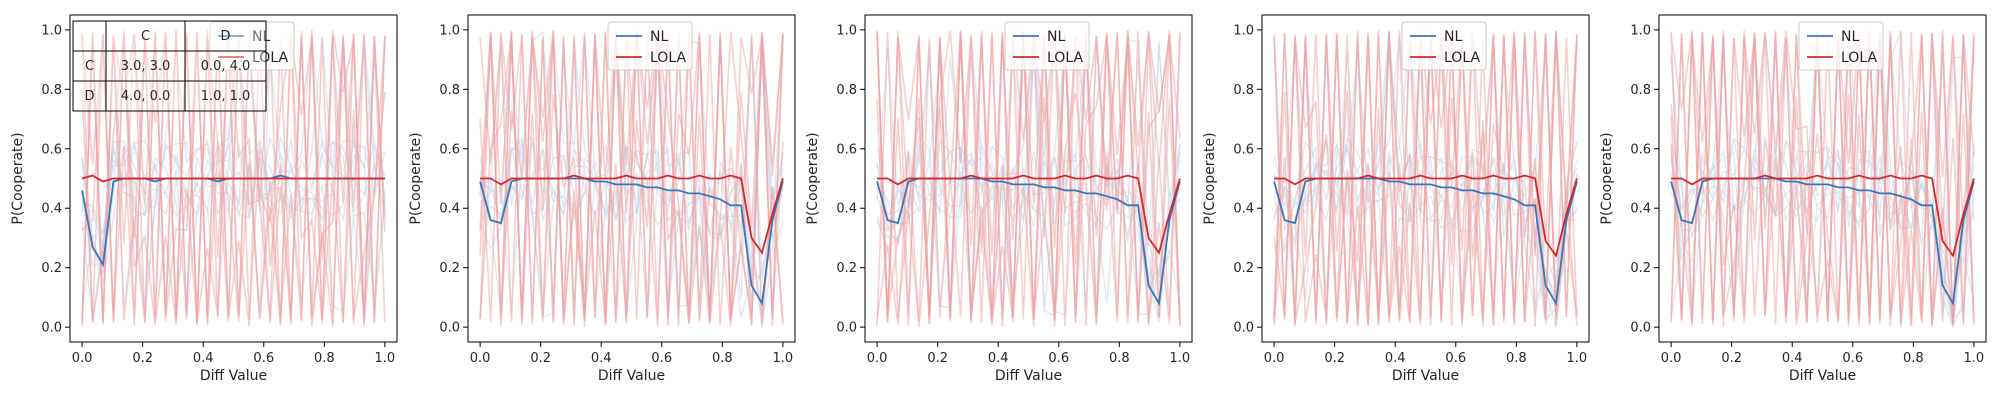 Image resolution: width=2000 pixels, height=400 pixels. I want to click on table-header-cell: C, so click(145, 36).